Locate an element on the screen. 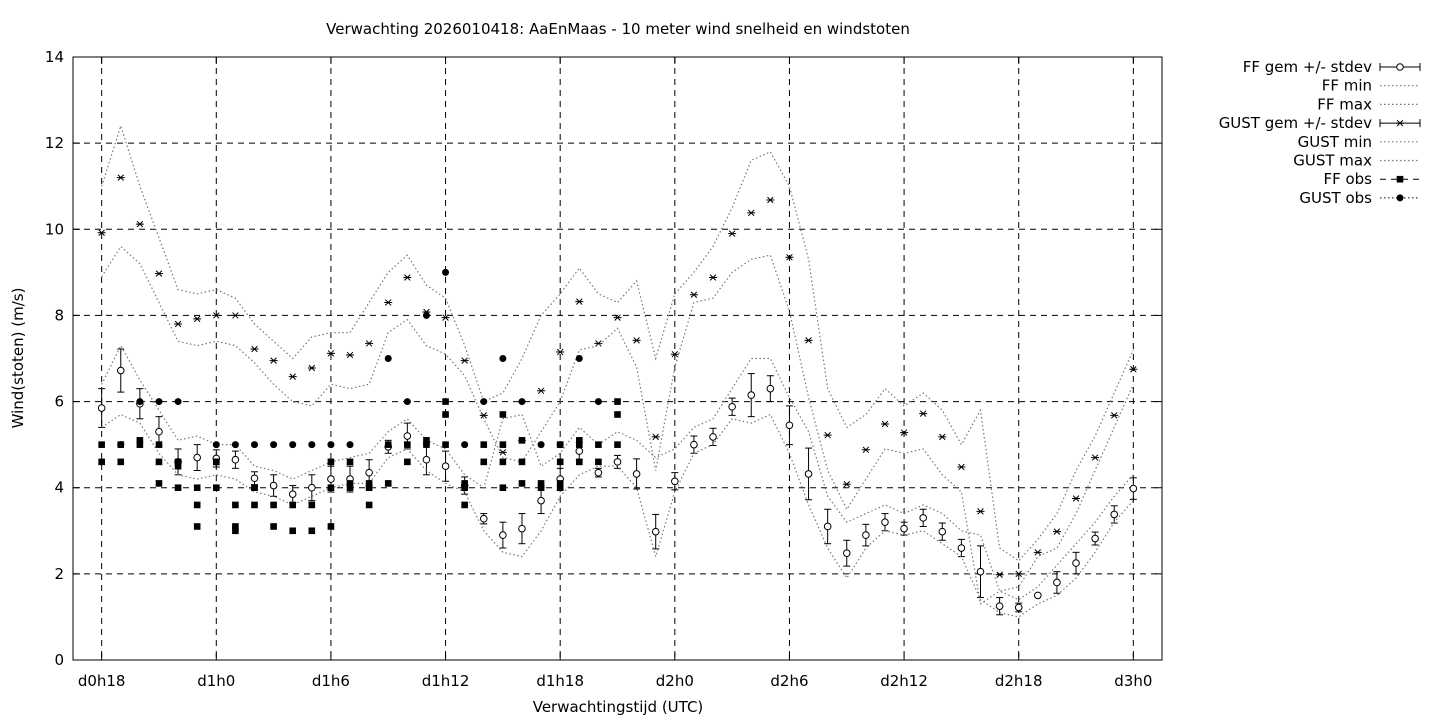 Image resolution: width=1440 pixels, height=720 pixels. legend-entry: GUST max is located at coordinates (1356, 161).